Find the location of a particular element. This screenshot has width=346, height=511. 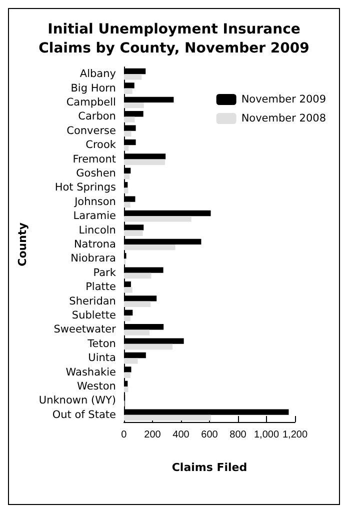

y-tick-label: Sheridan is located at coordinates (92, 301).